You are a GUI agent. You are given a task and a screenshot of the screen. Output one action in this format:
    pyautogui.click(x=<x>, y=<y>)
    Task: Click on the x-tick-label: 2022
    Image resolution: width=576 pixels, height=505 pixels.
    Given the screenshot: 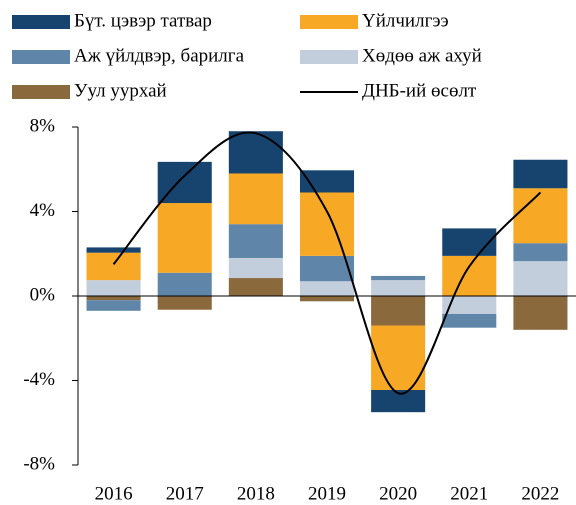 What is the action you would take?
    pyautogui.click(x=540, y=493)
    